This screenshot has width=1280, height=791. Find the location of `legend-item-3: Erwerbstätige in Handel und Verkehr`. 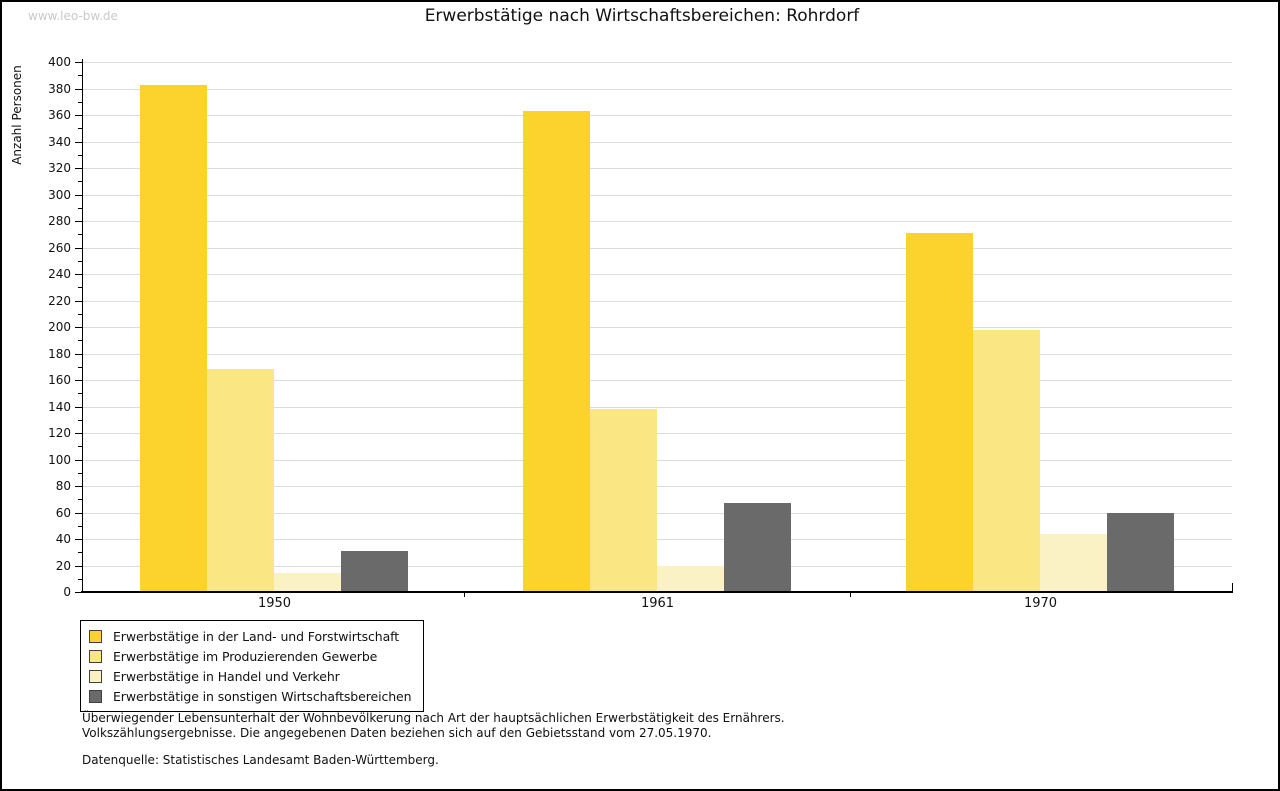

legend-item-3: Erwerbstätige in Handel und Verkehr is located at coordinates (250, 676).